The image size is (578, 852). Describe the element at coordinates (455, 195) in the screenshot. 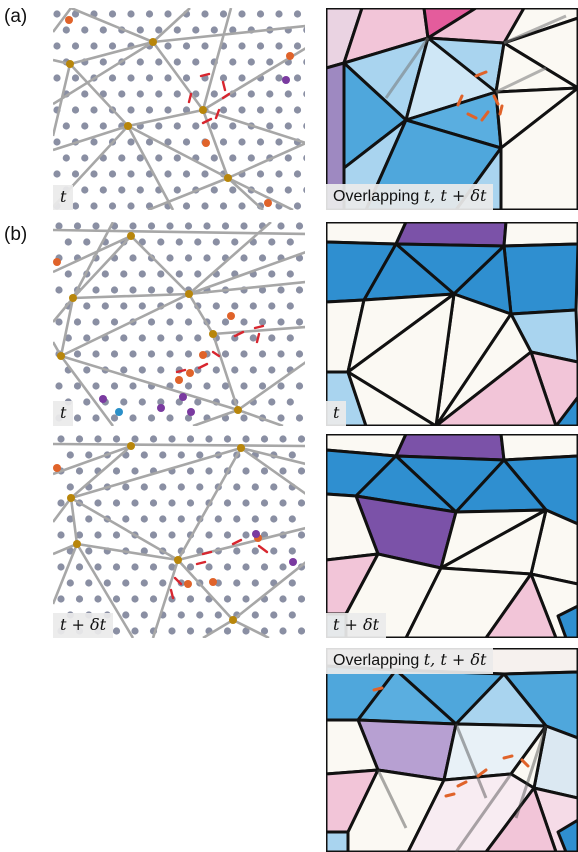

I see `caption-a-right-math: t, t + δt` at that location.